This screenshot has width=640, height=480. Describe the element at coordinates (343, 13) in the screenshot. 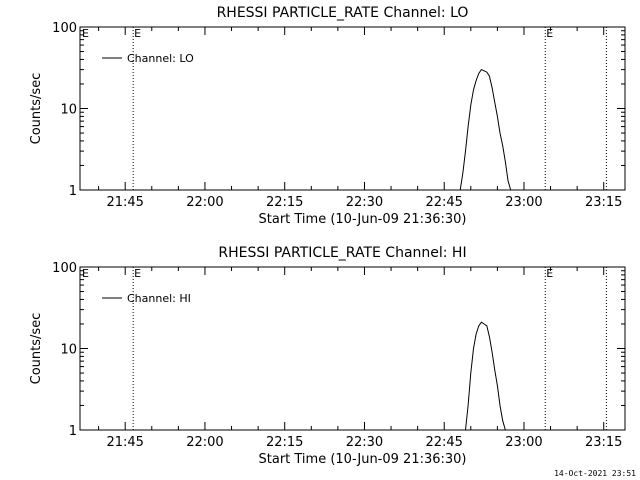

I see `chart-title: RHESSI PARTICLE_RATE Channel: LO` at that location.